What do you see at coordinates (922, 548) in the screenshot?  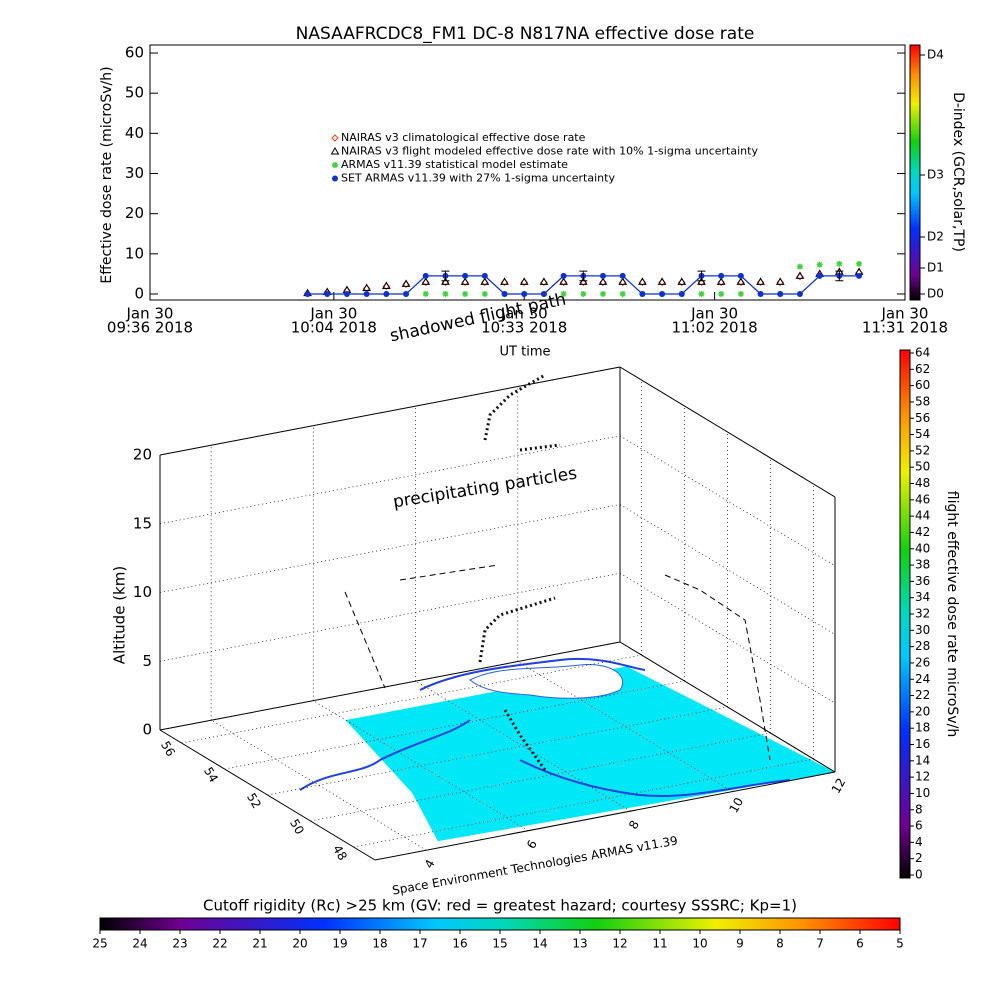 I see `colorbar-tick-label: 40` at bounding box center [922, 548].